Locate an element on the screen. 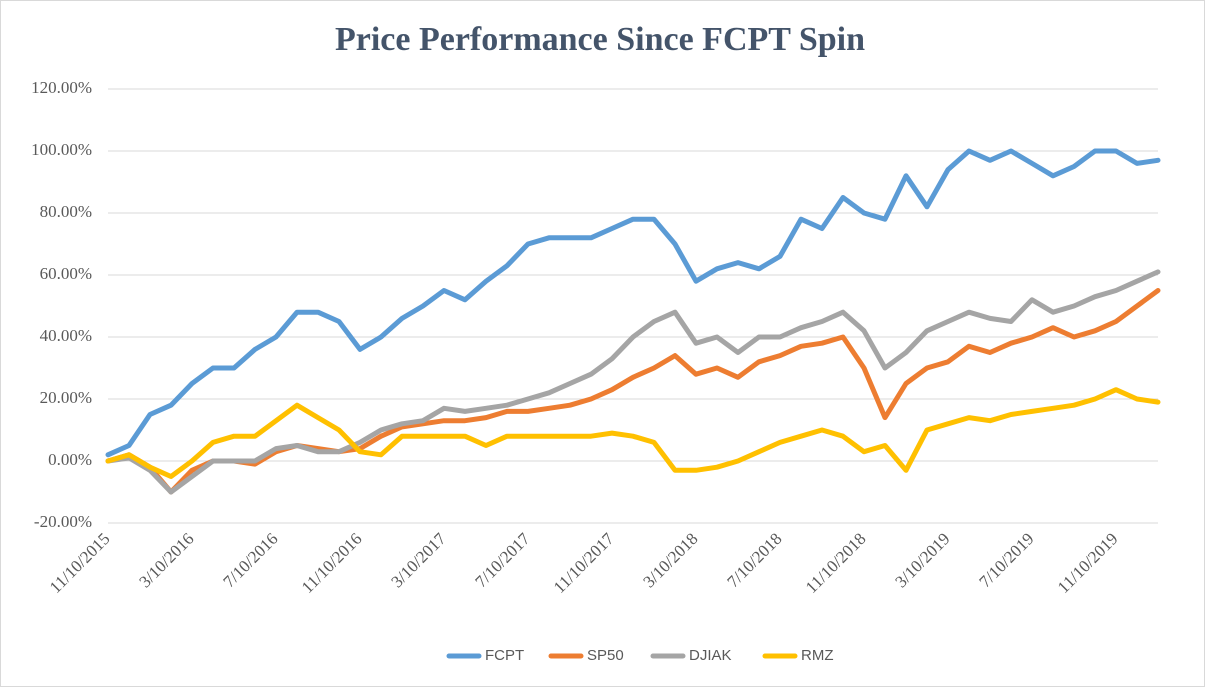 Image resolution: width=1205 pixels, height=687 pixels. y-tick-label: -20.00% is located at coordinates (63, 521).